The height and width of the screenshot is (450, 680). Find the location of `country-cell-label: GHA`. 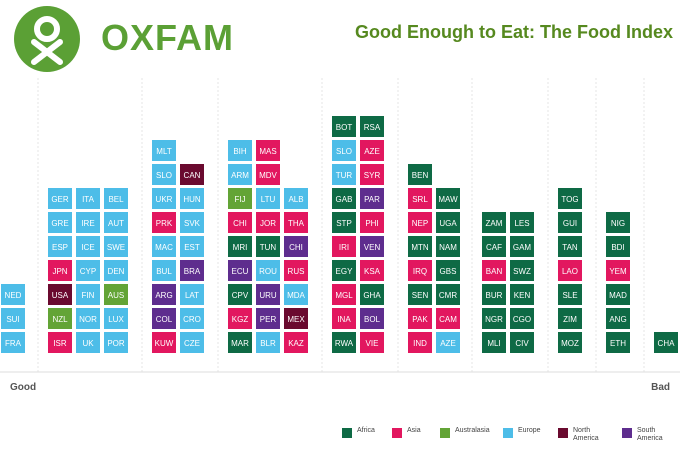

country-cell-label: GHA is located at coordinates (372, 295).